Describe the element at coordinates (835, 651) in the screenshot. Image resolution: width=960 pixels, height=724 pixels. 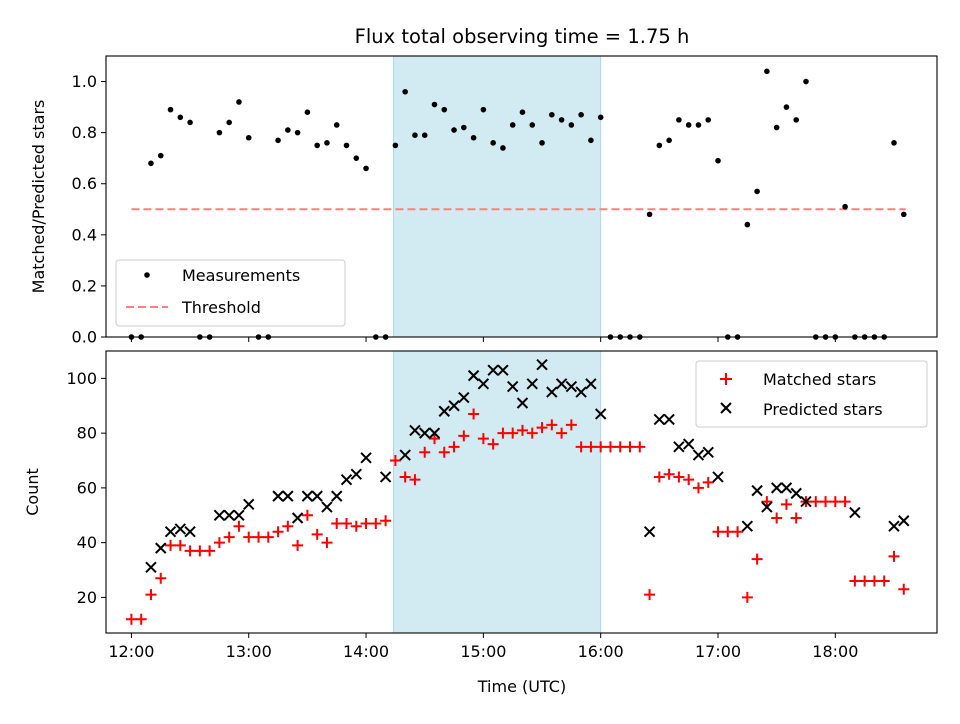
I see `x-tick-label: 18:00` at that location.